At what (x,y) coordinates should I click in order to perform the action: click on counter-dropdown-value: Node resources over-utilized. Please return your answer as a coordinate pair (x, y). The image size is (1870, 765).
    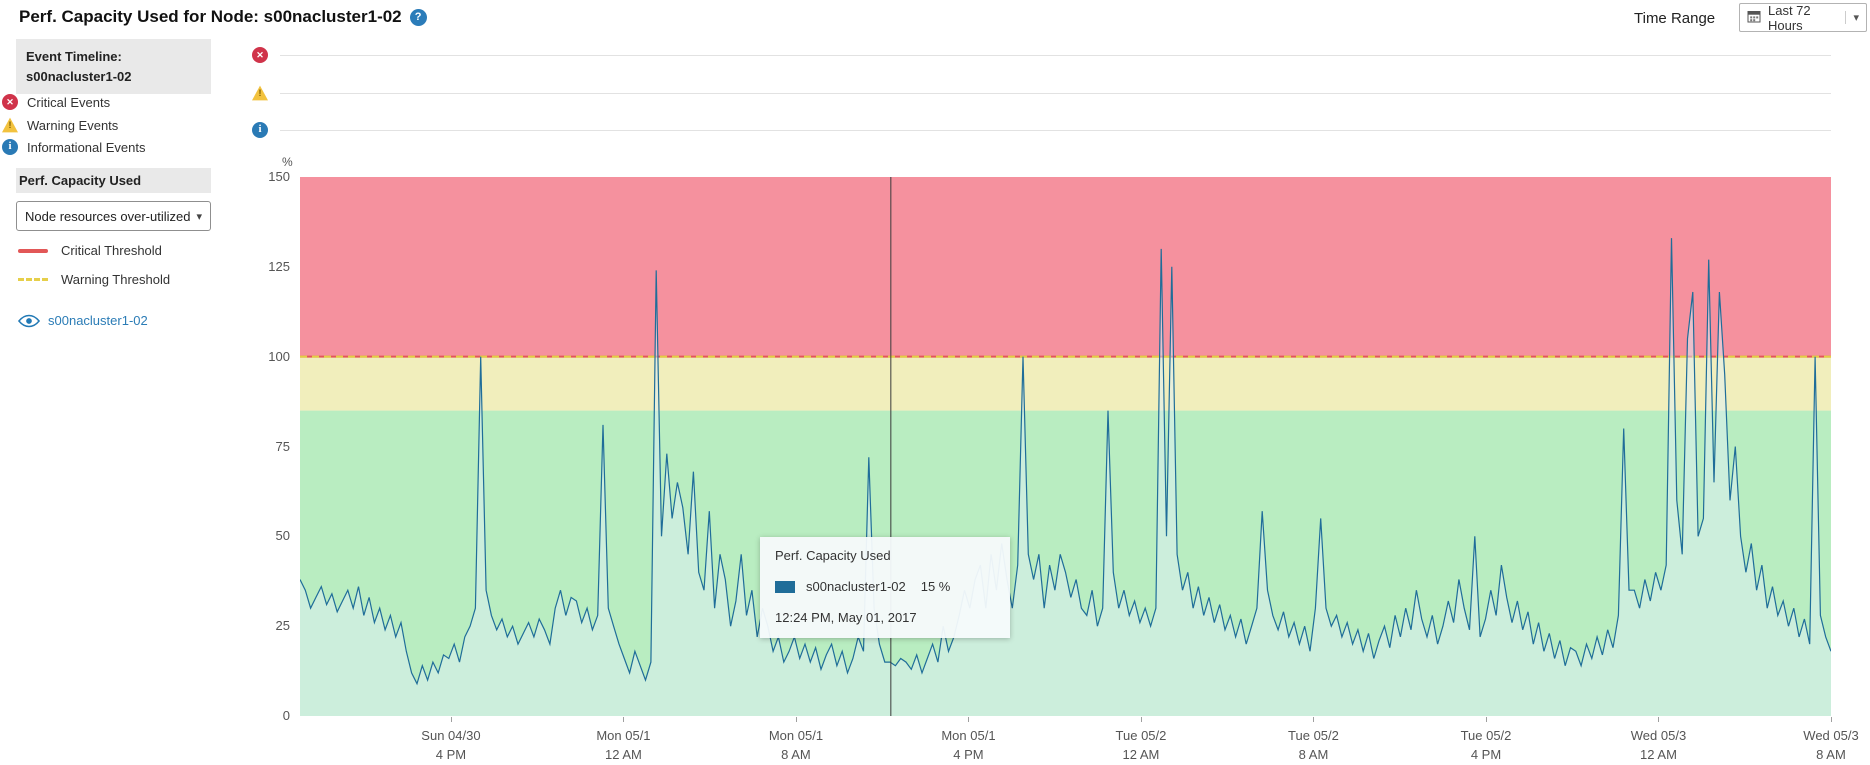
    Looking at the image, I should click on (108, 216).